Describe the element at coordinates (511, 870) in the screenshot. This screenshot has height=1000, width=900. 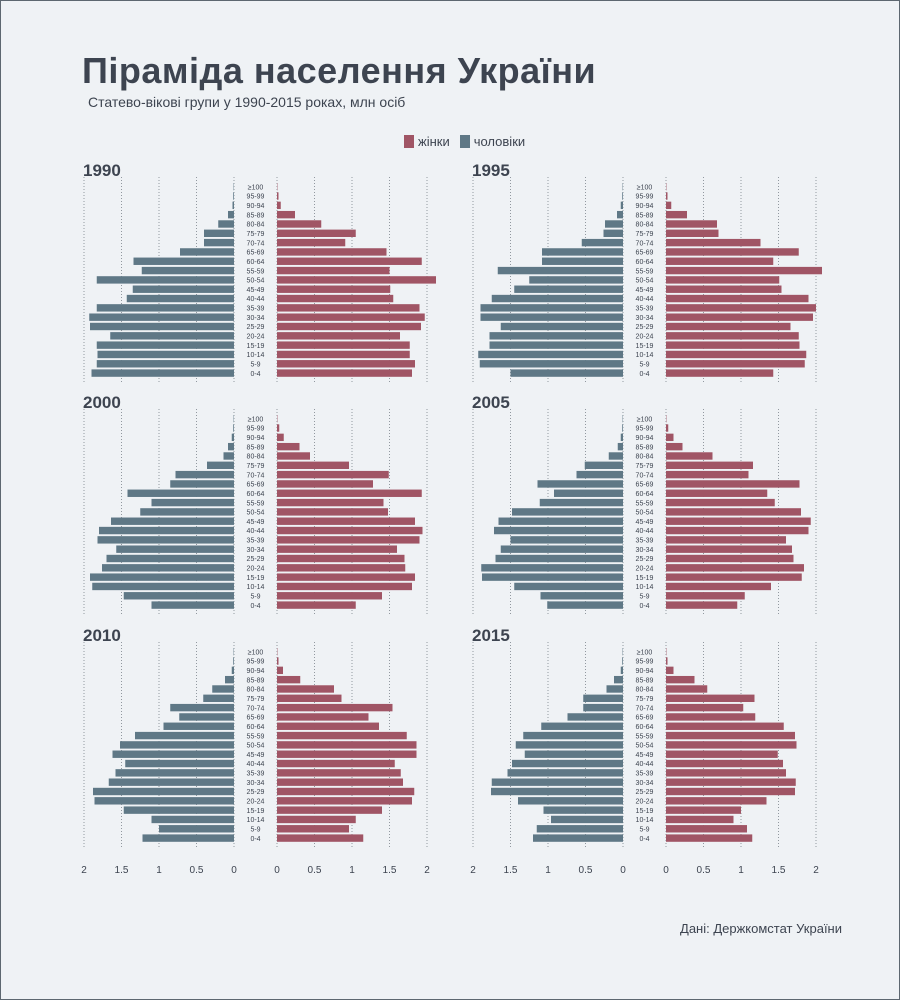
I see `tick-label-male: 1.5` at that location.